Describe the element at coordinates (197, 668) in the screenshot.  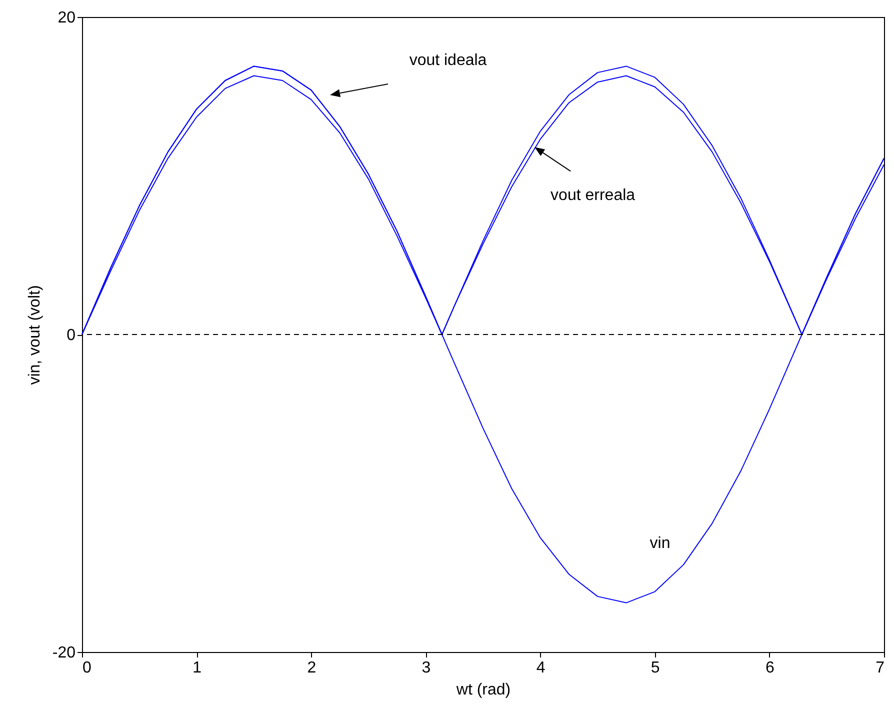
I see `x-tick-label: 1` at that location.